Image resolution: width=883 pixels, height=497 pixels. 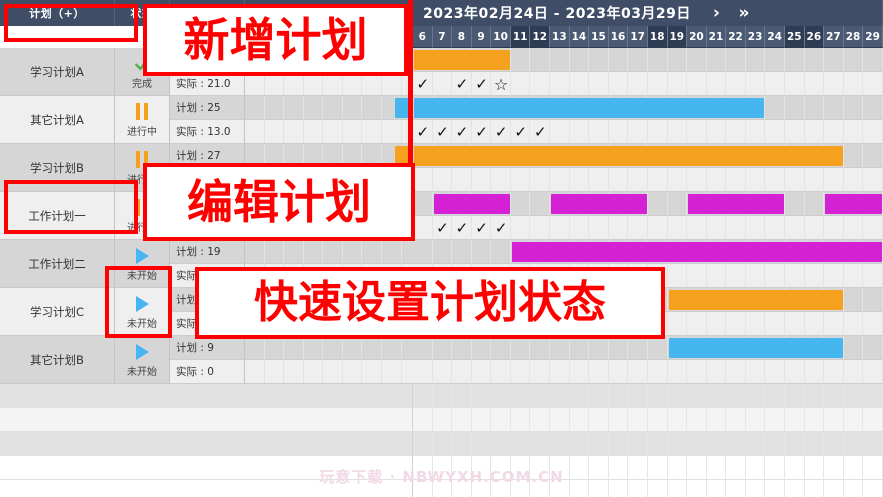 I want to click on day-header-cell: 26, so click(x=814, y=37).